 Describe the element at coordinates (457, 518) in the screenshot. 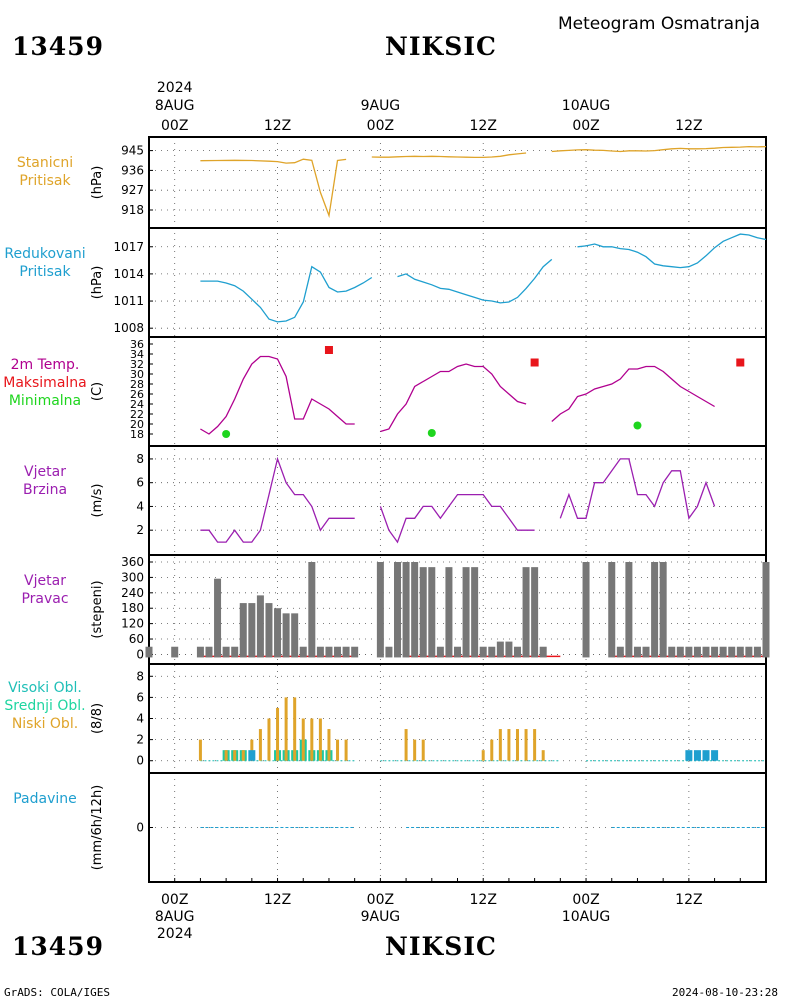

I see `wind-speed-line` at that location.